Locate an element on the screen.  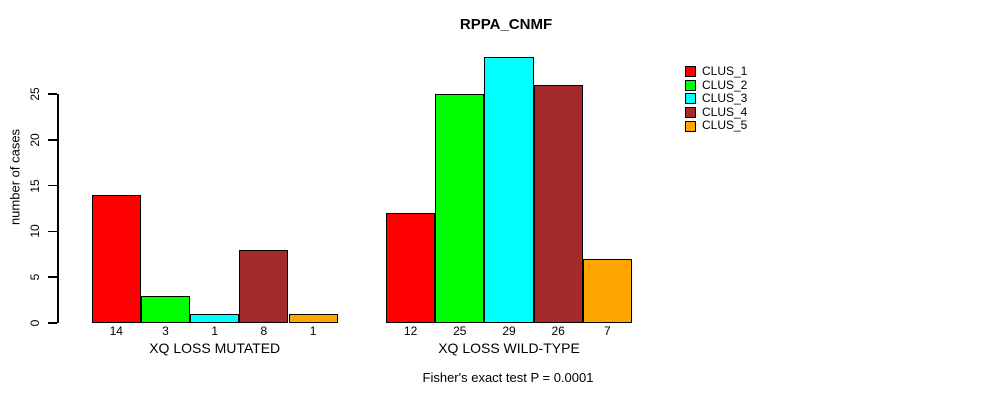
chart-title: RPPA_CNMF is located at coordinates (506, 24).